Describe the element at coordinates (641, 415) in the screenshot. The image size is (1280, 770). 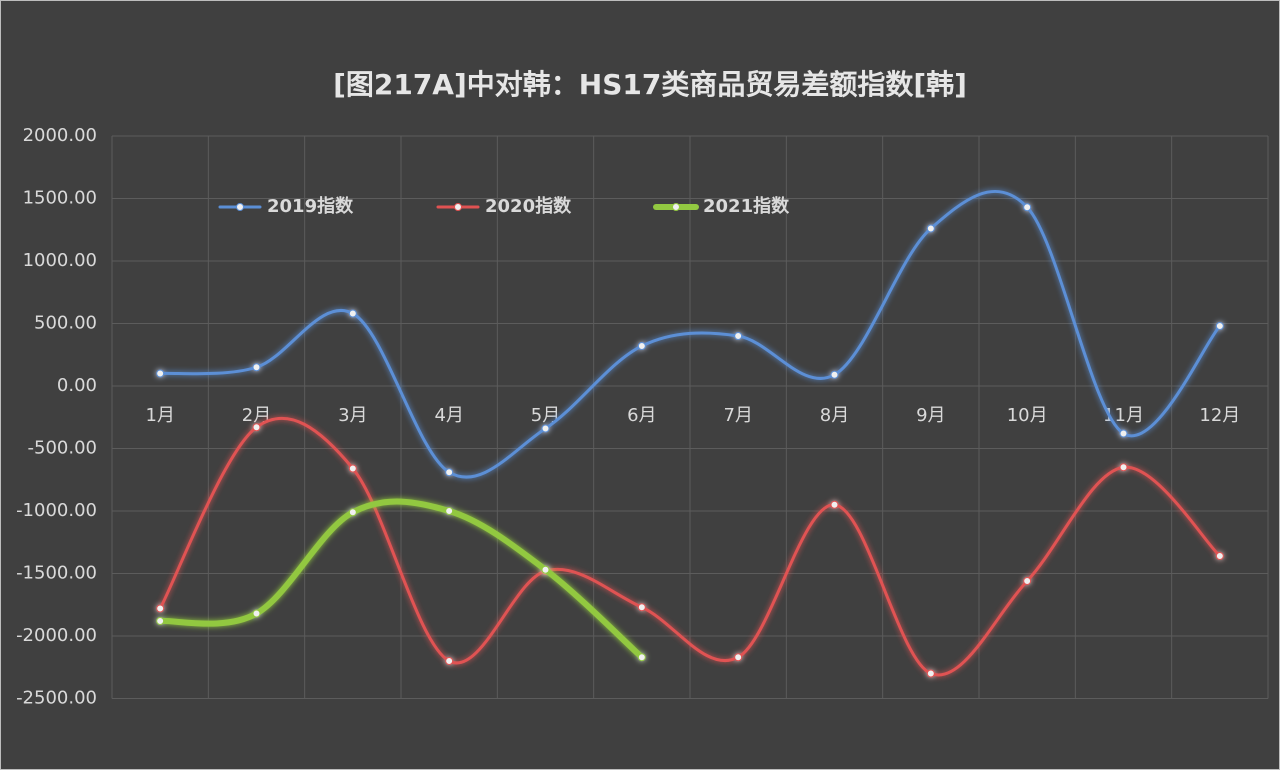
I see `x-tick-label: 6月` at that location.